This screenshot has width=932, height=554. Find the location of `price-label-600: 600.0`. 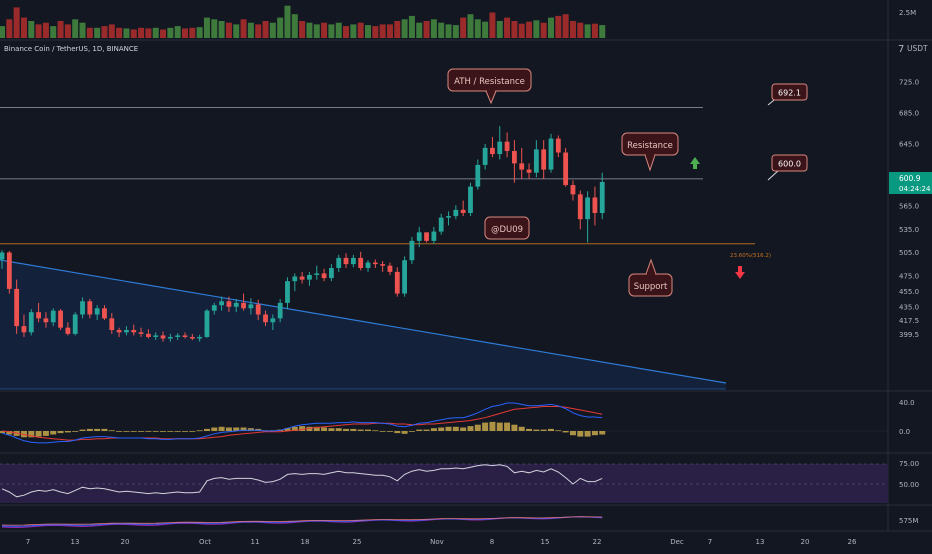

price-label-600: 600.0 is located at coordinates (787, 167).